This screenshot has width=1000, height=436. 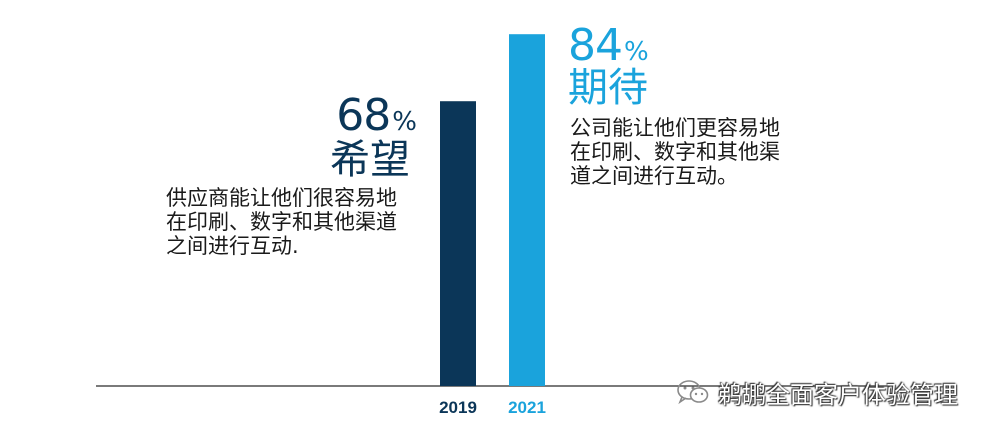 I want to click on value-number-2021: 84, so click(x=595, y=45).